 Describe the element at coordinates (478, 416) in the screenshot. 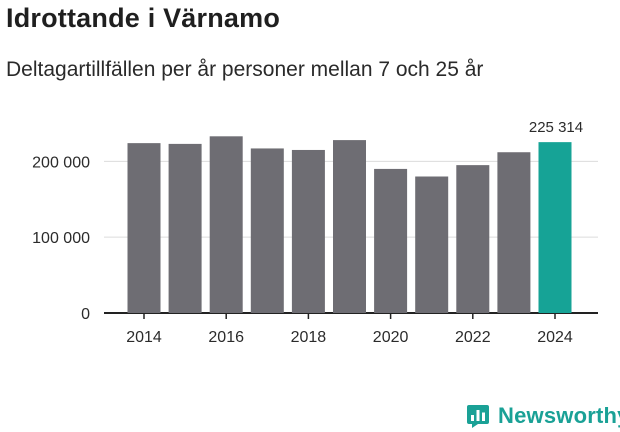

I see `newsworthy-logo-icon` at that location.